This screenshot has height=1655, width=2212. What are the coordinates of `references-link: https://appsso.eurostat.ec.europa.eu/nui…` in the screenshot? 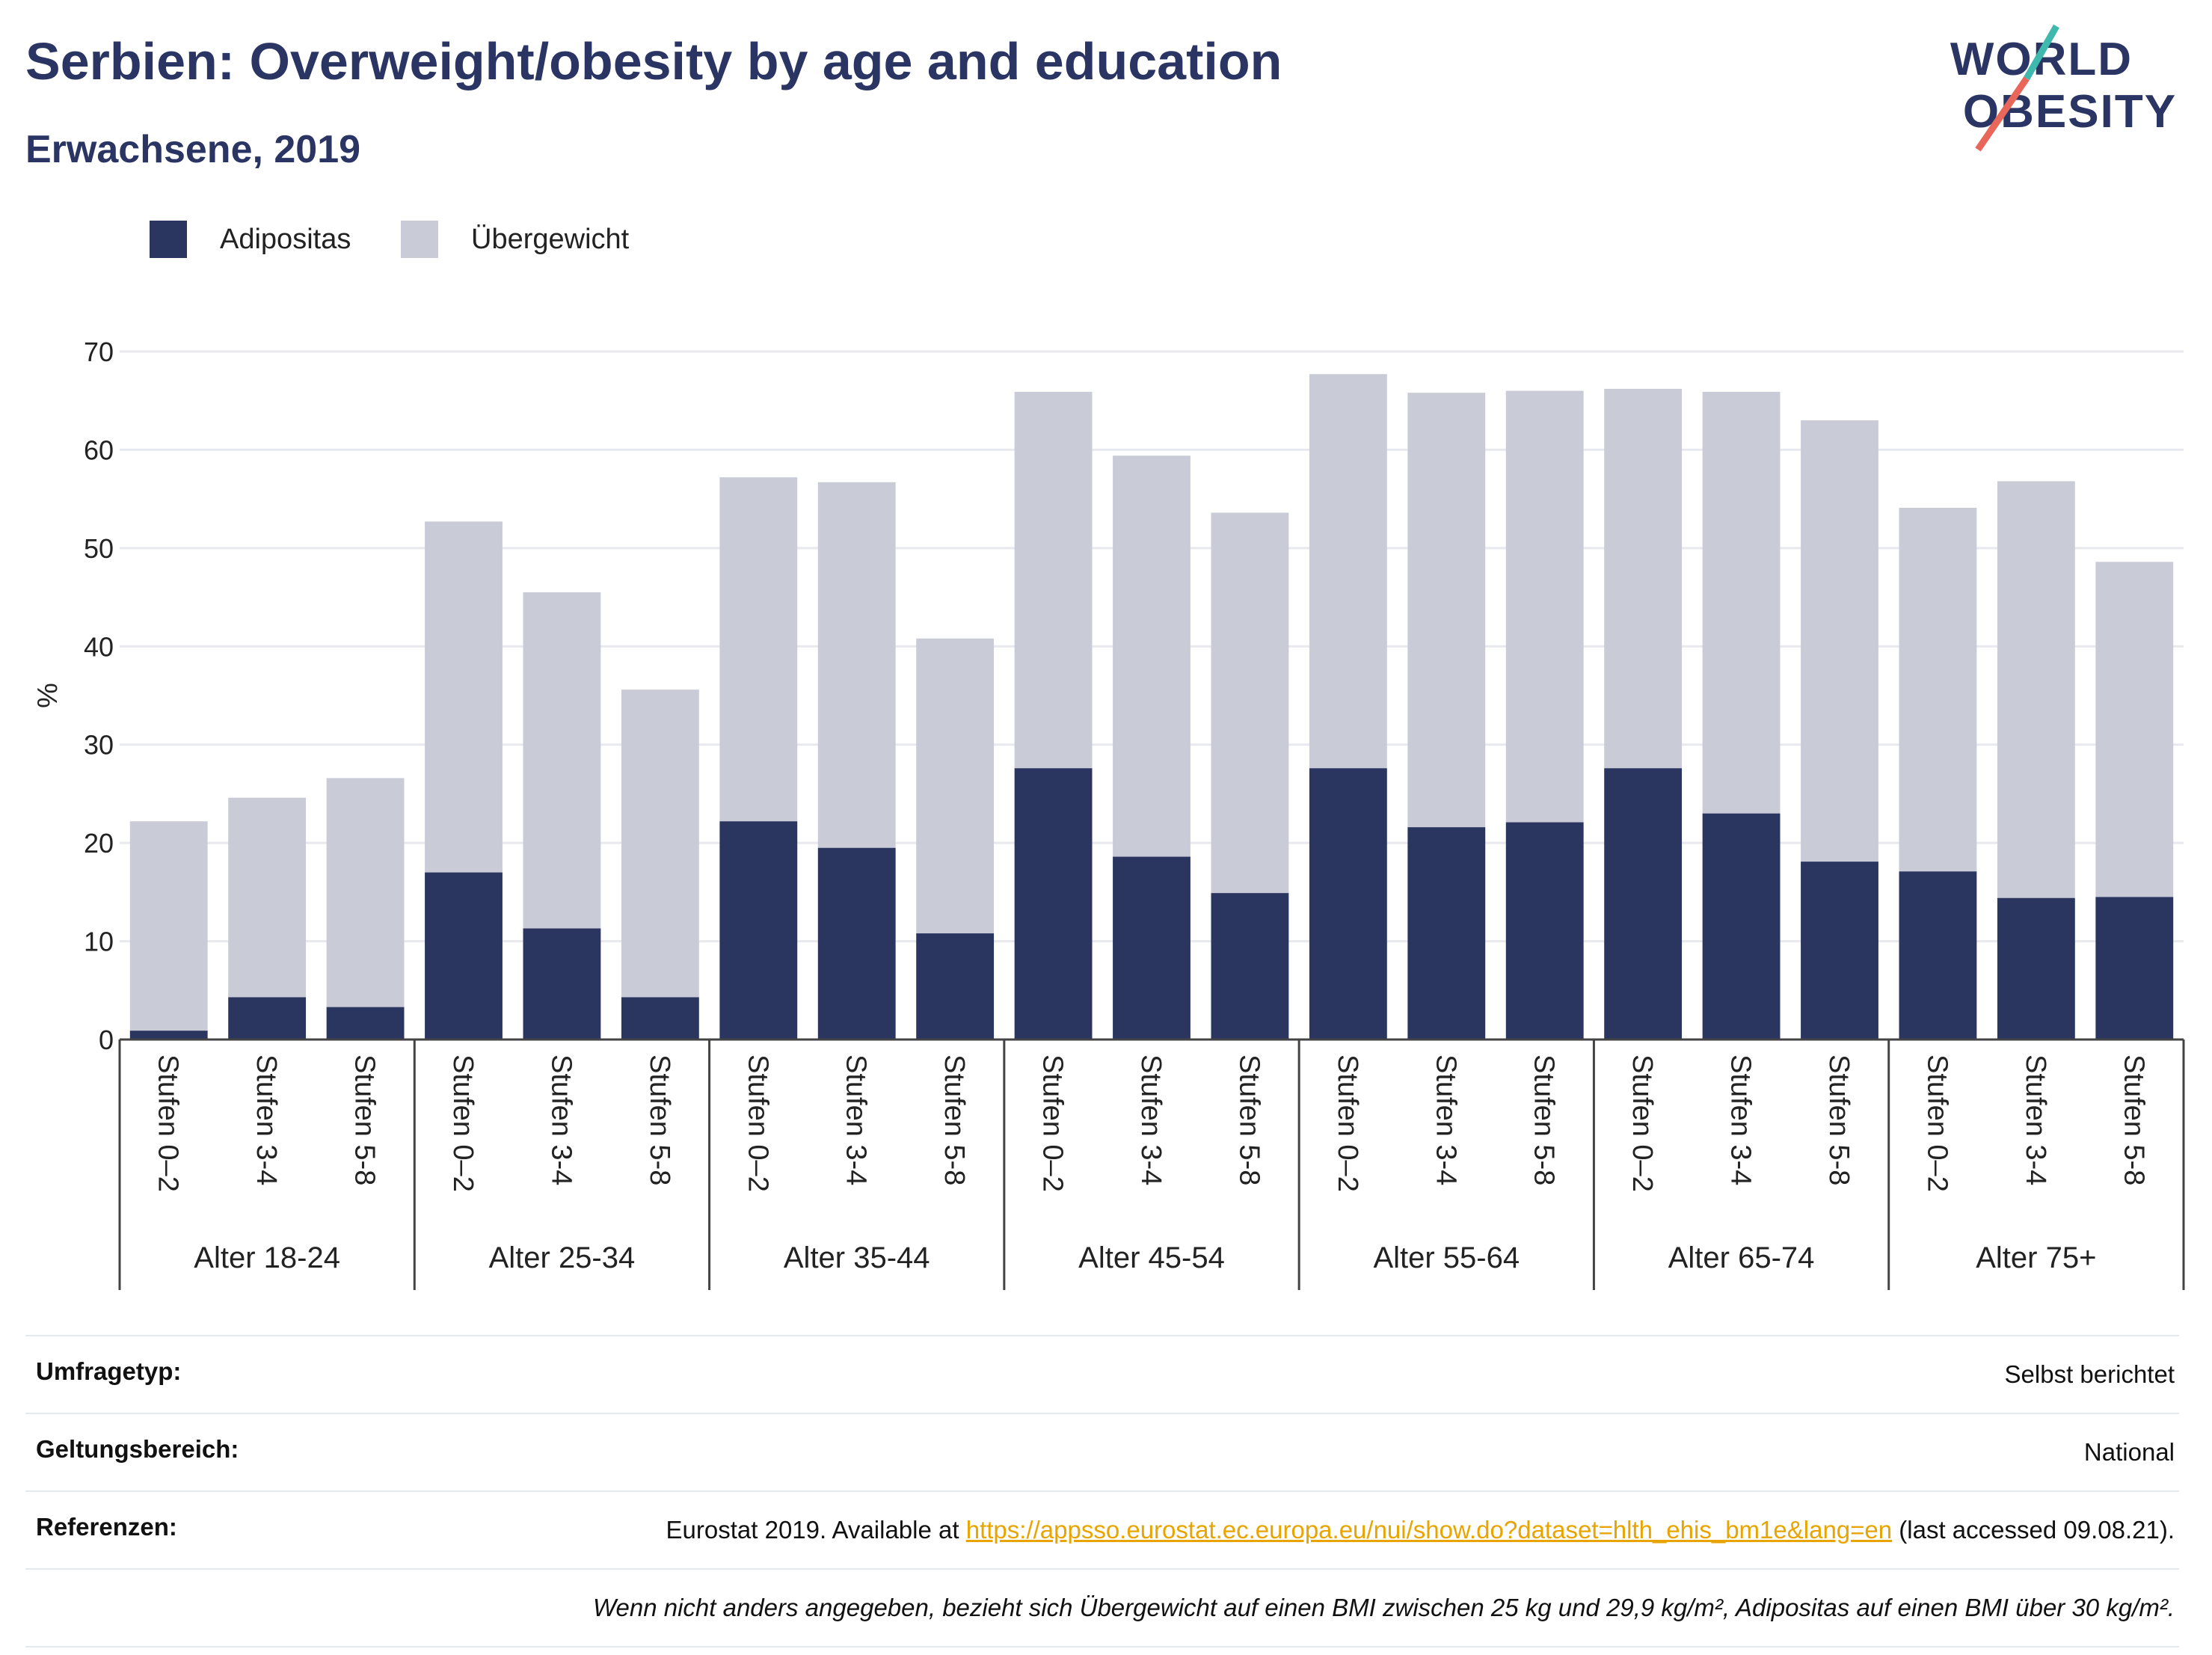 It's located at (1429, 1530).